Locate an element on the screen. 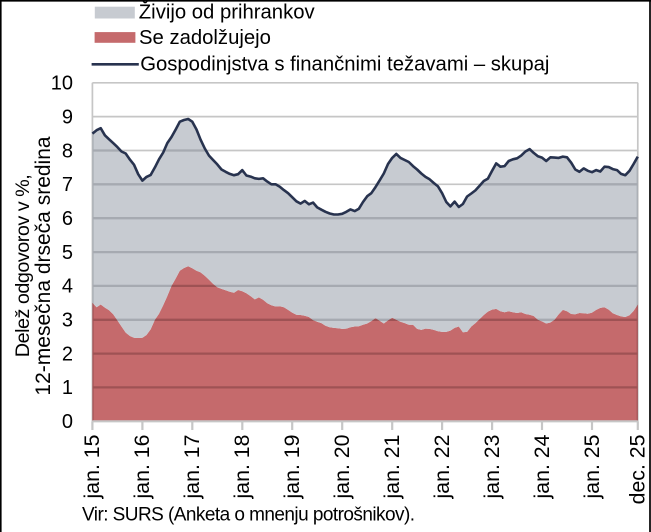 The height and width of the screenshot is (532, 651). svg-text: 2 is located at coordinates (67, 354).